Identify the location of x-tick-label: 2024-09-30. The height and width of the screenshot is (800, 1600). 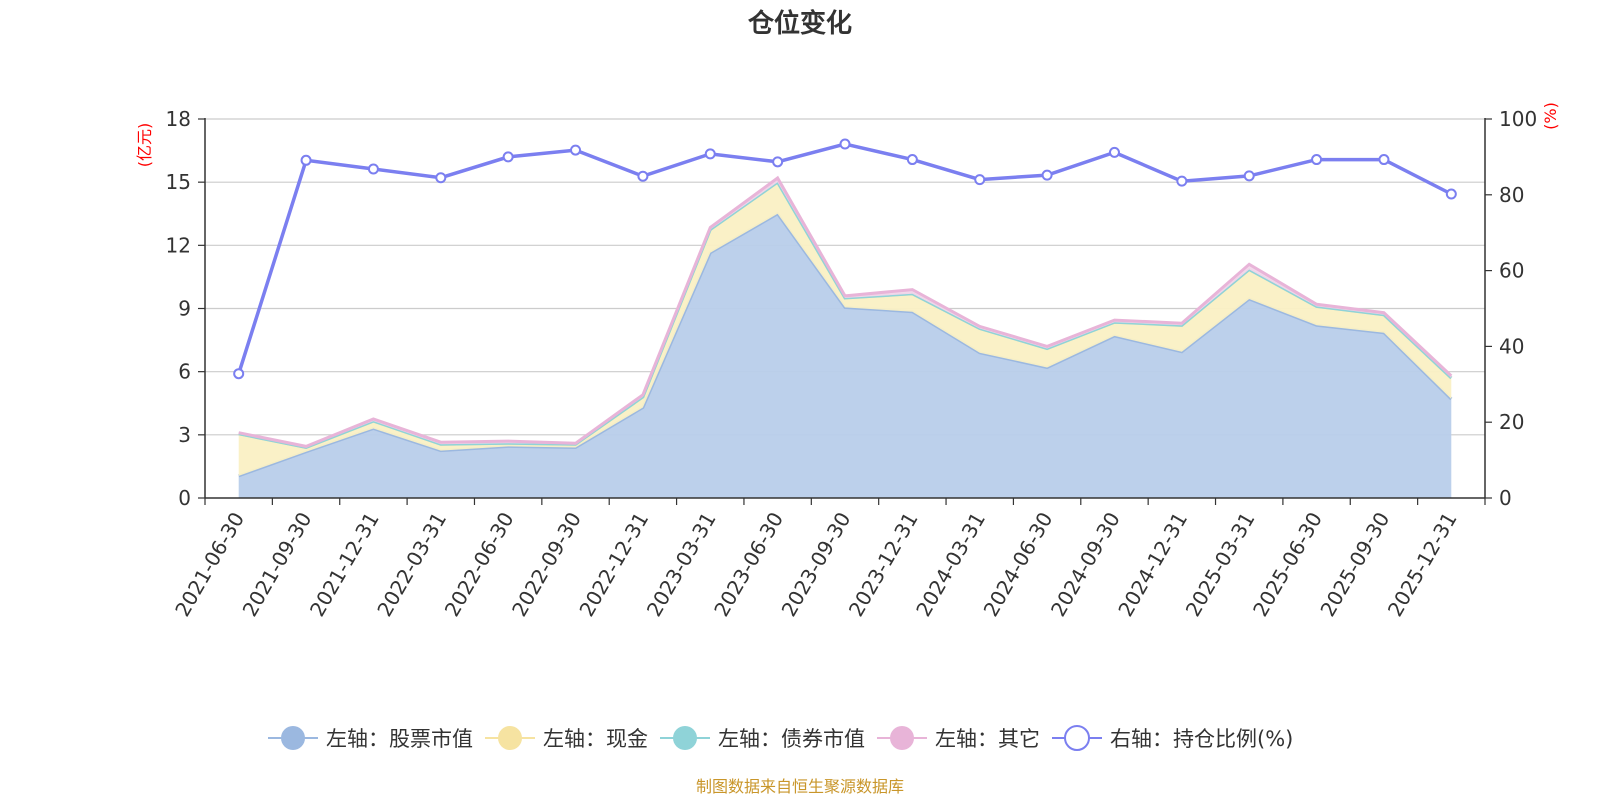
(1085, 564).